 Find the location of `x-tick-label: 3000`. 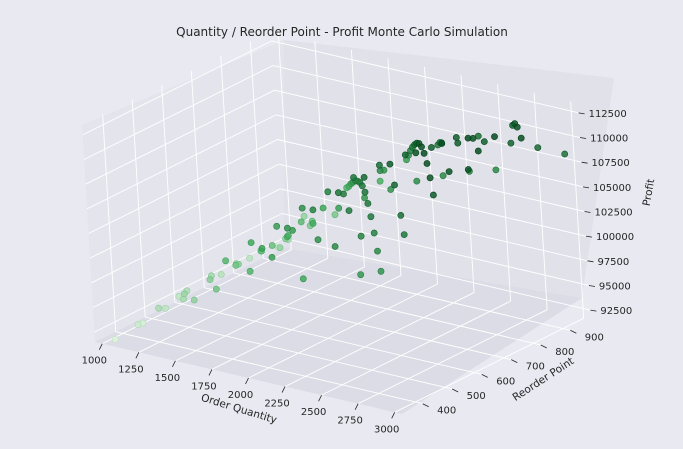

x-tick-label: 3000 is located at coordinates (386, 429).